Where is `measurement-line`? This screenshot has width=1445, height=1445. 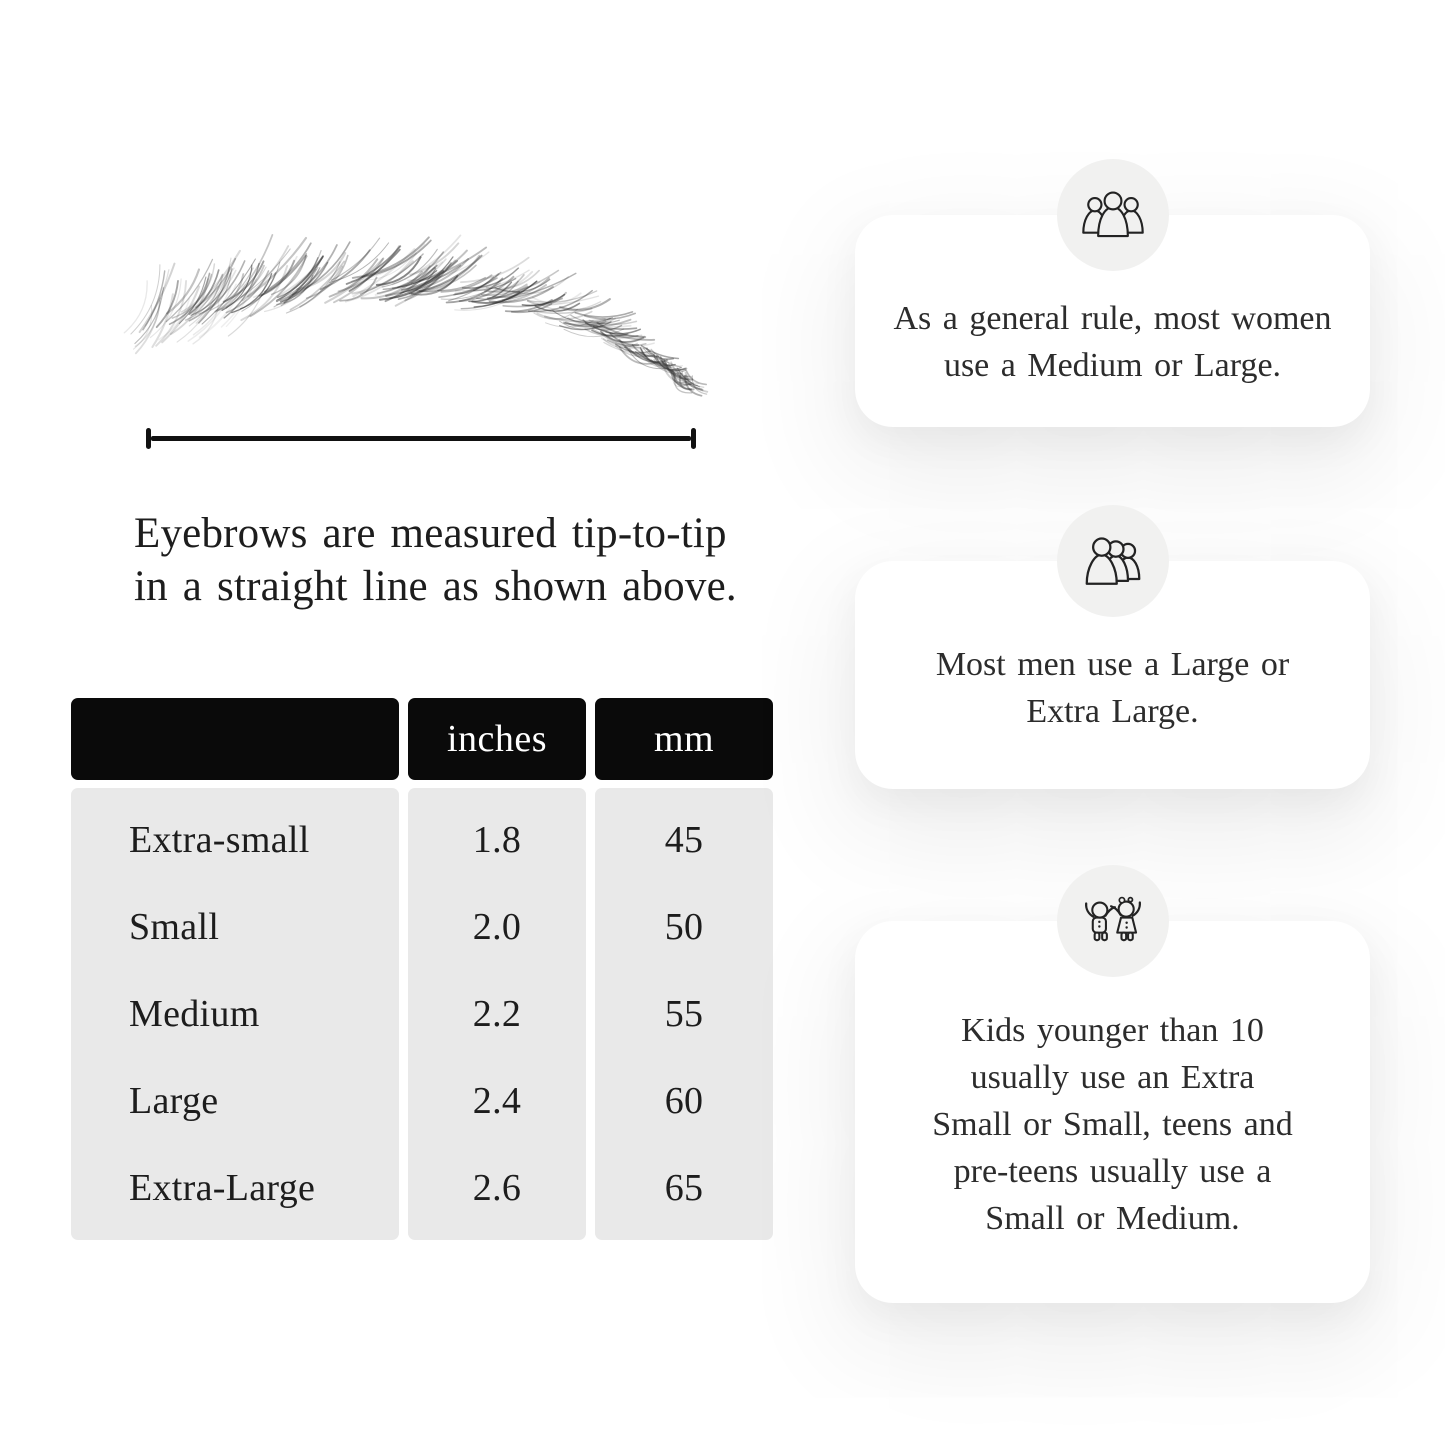
measurement-line is located at coordinates (421, 438).